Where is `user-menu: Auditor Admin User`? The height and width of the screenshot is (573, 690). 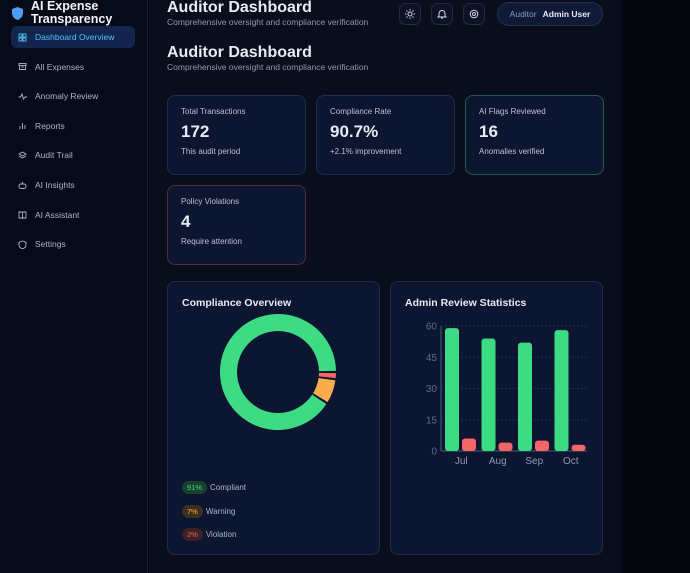 user-menu: Auditor Admin User is located at coordinates (550, 14).